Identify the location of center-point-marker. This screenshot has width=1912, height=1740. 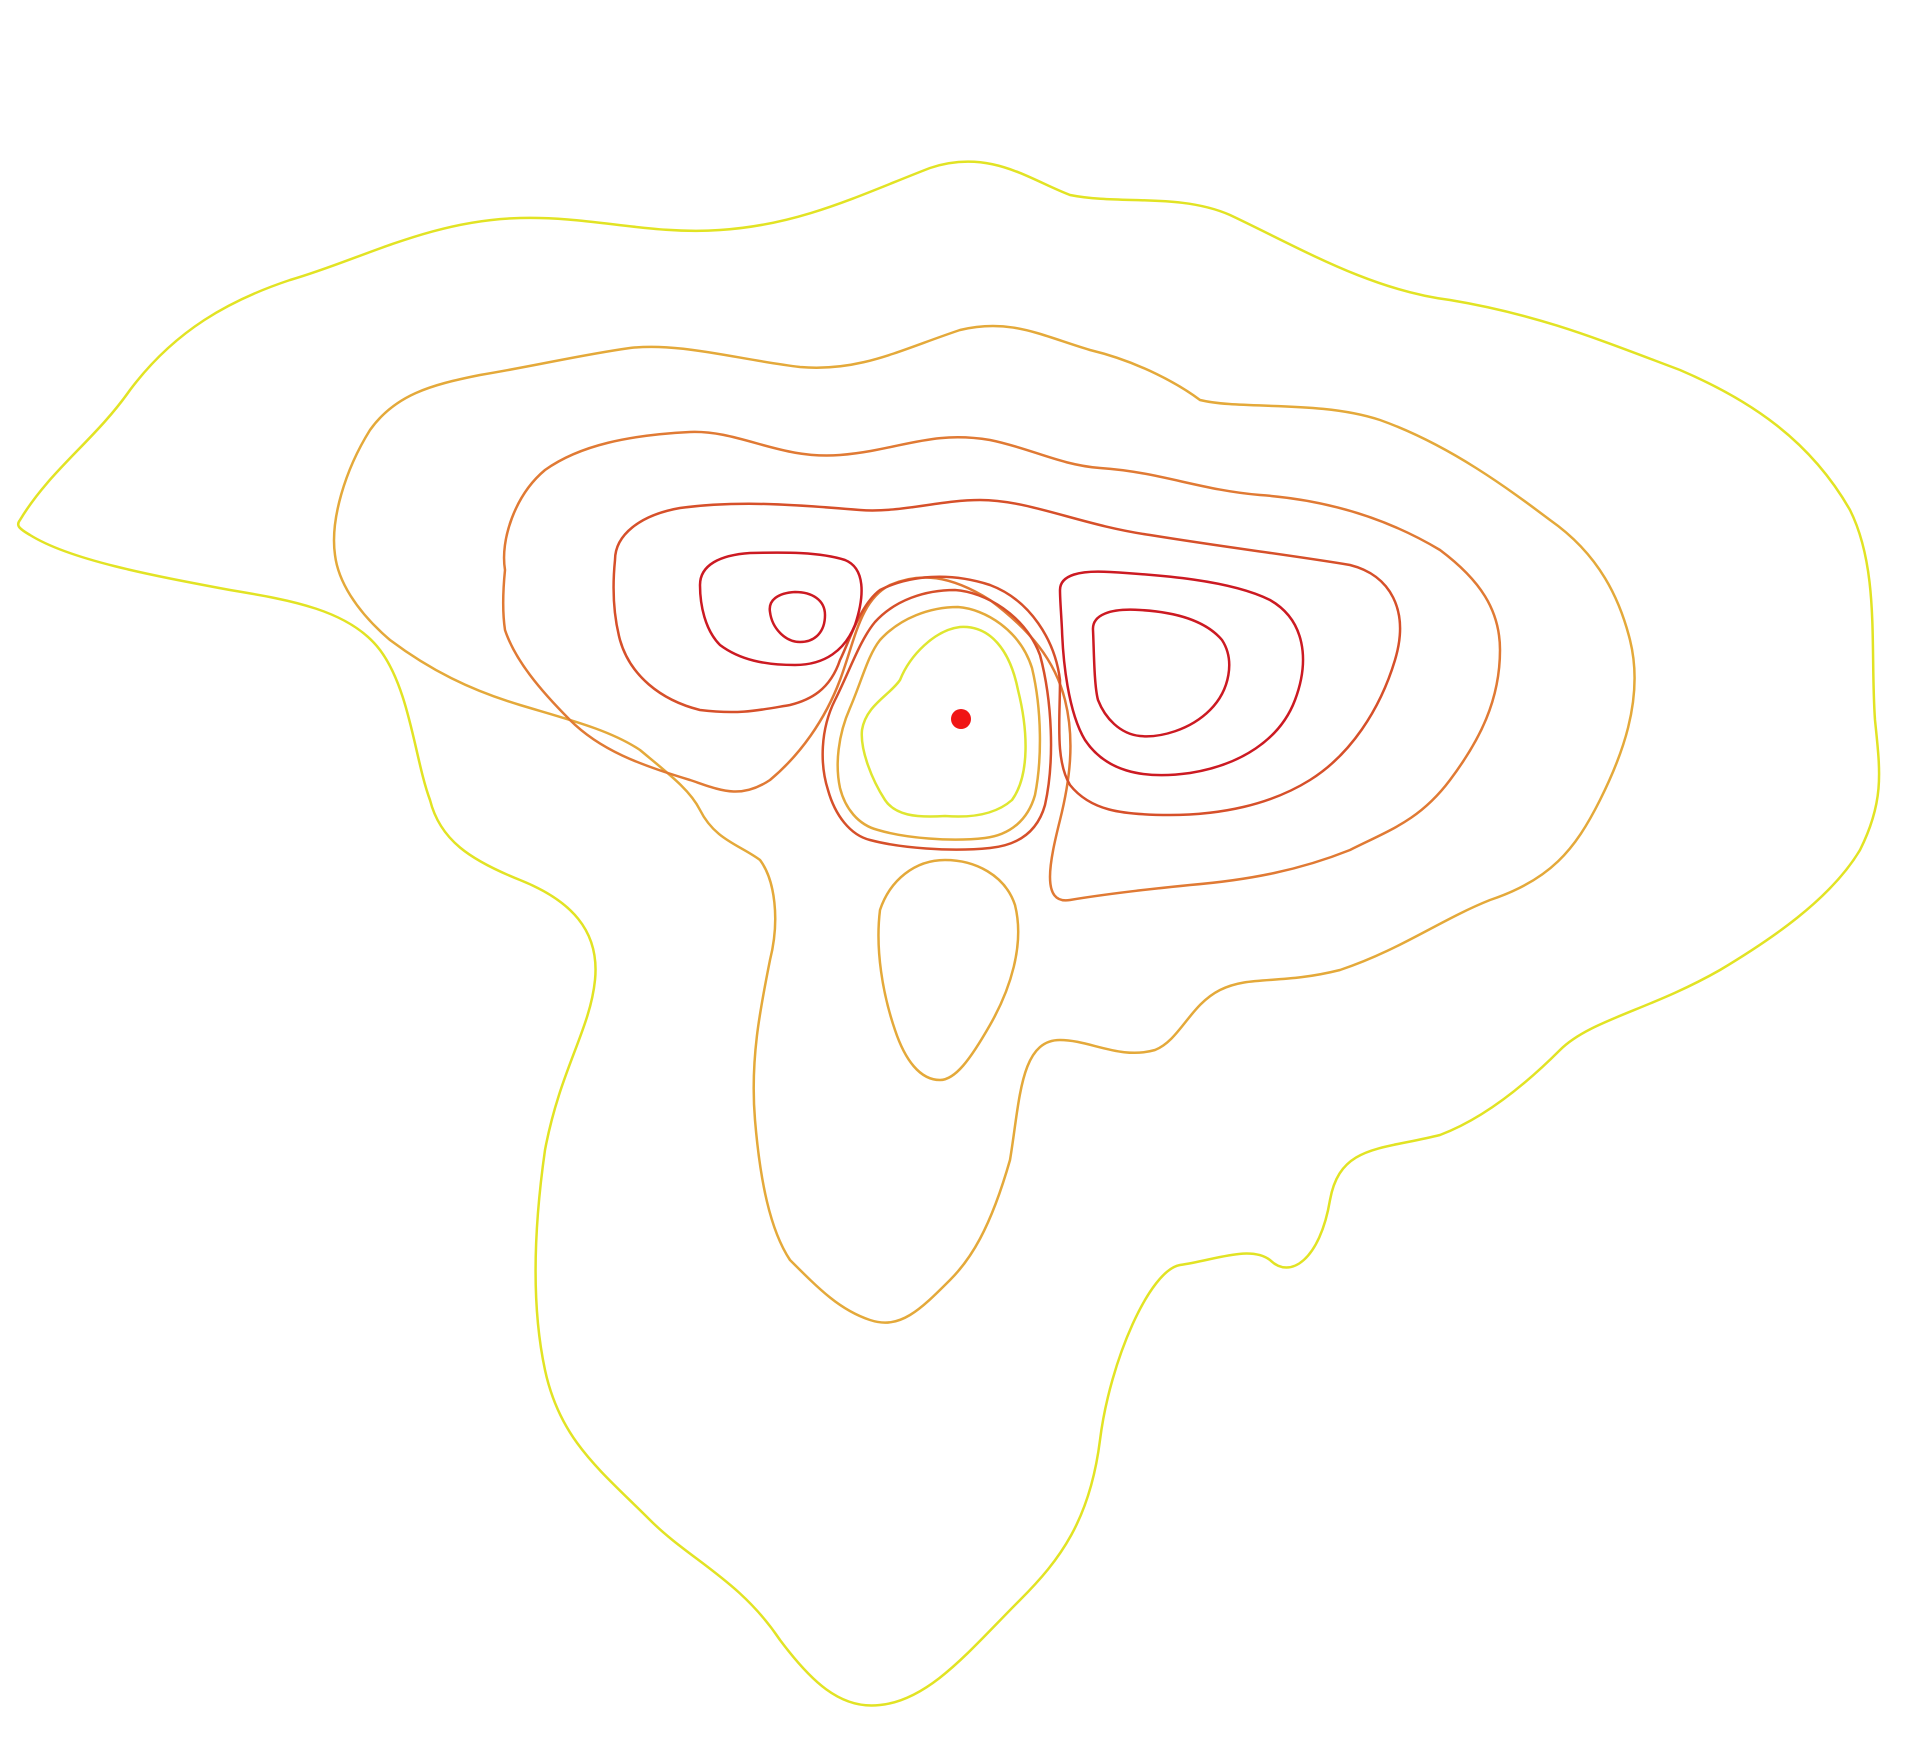
(961, 719).